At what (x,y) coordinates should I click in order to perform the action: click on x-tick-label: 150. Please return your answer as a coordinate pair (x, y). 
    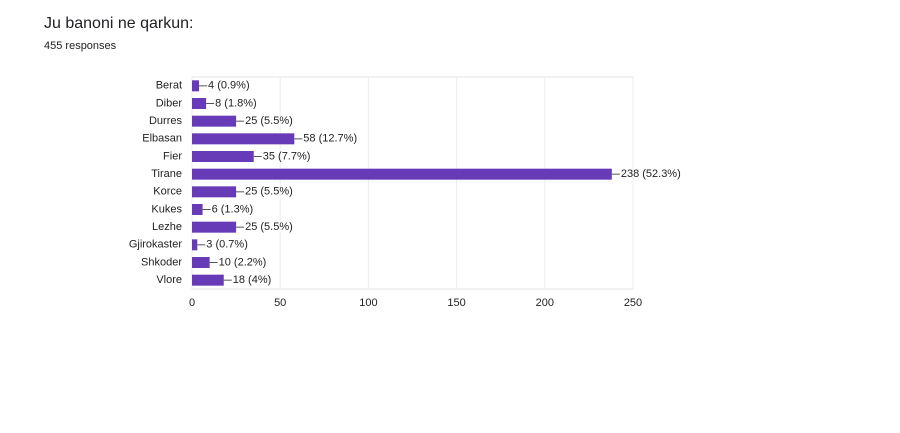
    Looking at the image, I should click on (456, 303).